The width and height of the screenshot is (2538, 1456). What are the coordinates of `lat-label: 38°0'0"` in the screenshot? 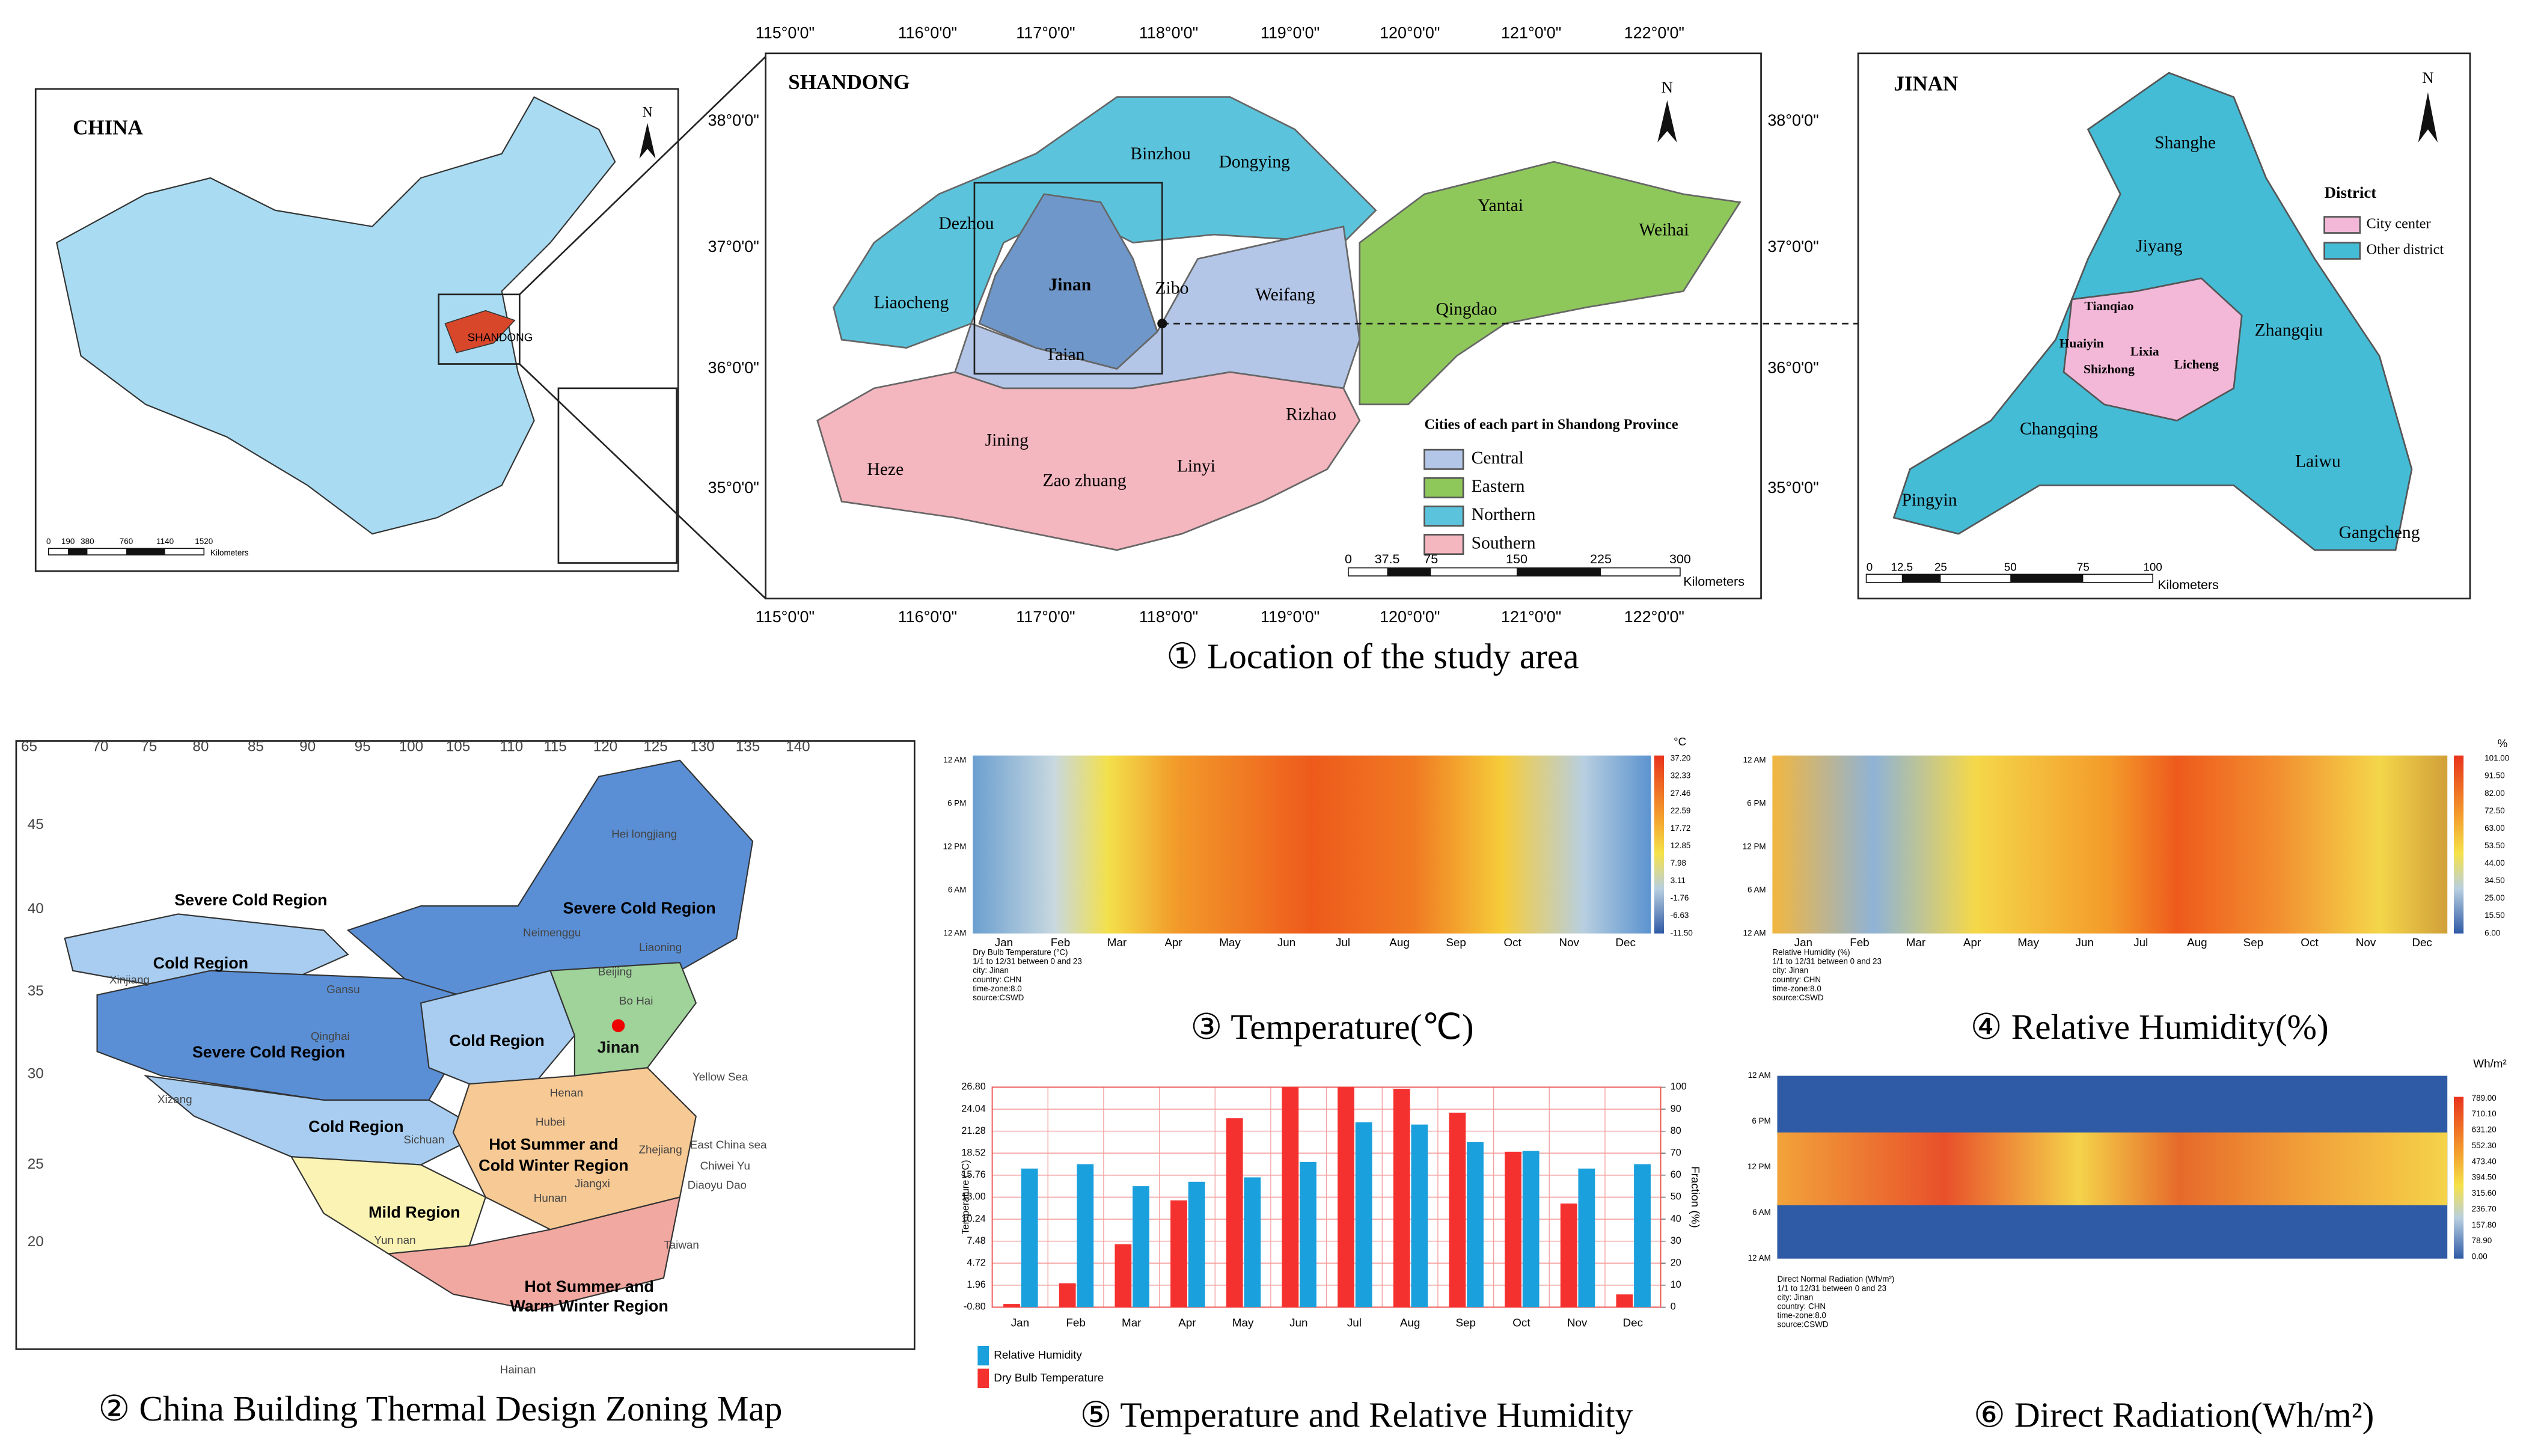 It's located at (1793, 120).